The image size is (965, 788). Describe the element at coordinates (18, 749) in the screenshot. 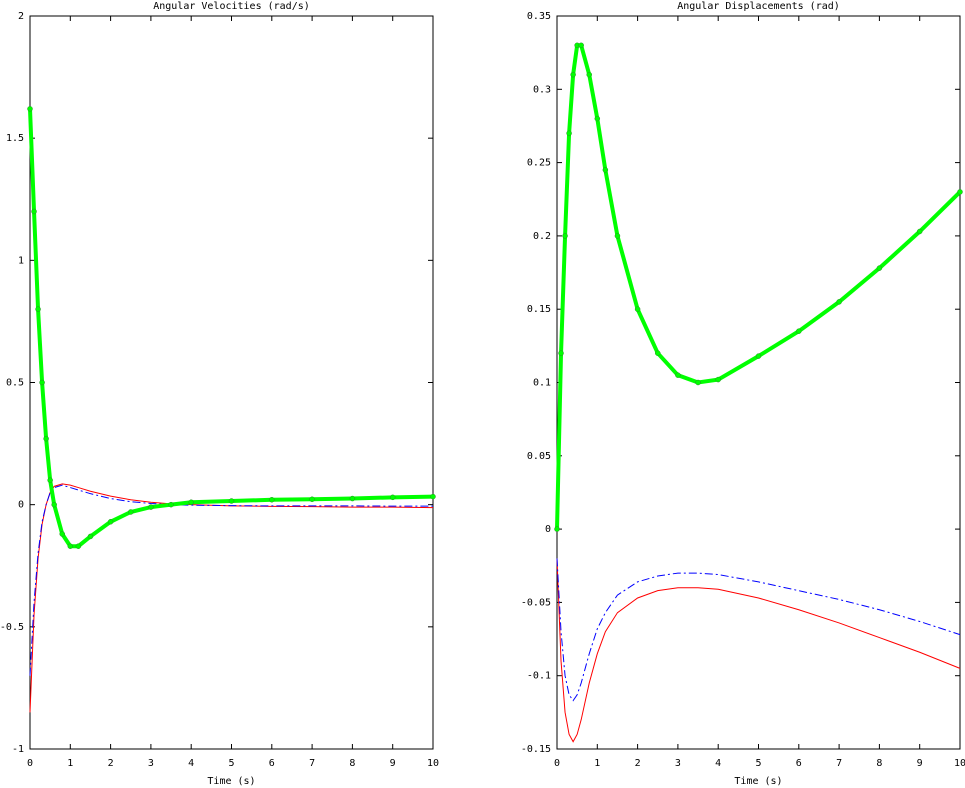

I see `y-tick-label: -1` at that location.